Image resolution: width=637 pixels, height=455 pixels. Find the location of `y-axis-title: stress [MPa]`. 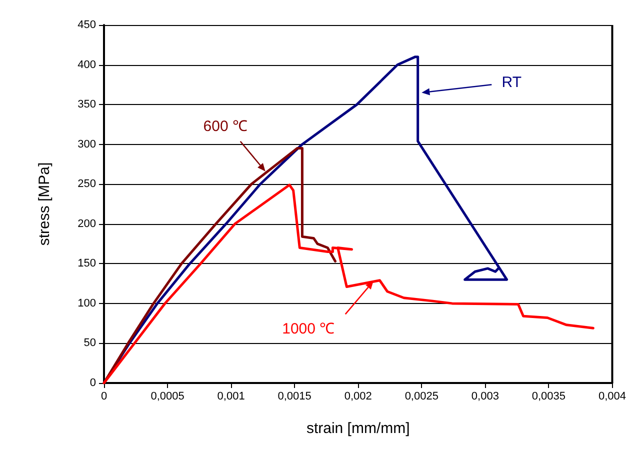

y-axis-title: stress [MPa] is located at coordinates (44, 204).